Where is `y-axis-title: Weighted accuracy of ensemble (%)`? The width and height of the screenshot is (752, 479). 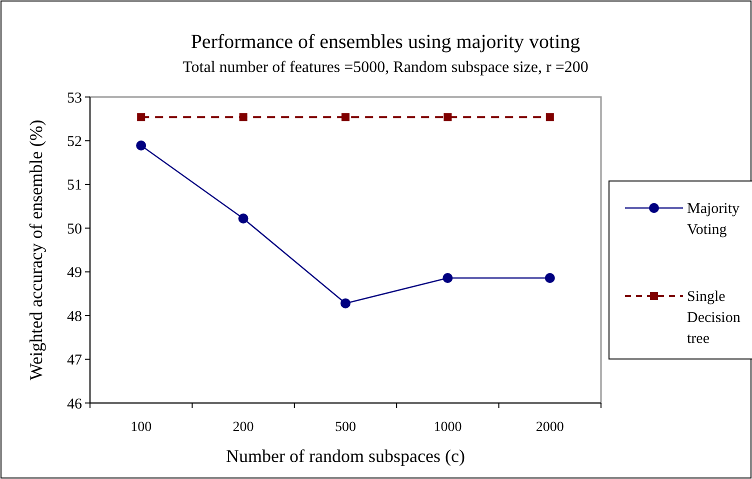
y-axis-title: Weighted accuracy of ensemble (%) is located at coordinates (36, 250).